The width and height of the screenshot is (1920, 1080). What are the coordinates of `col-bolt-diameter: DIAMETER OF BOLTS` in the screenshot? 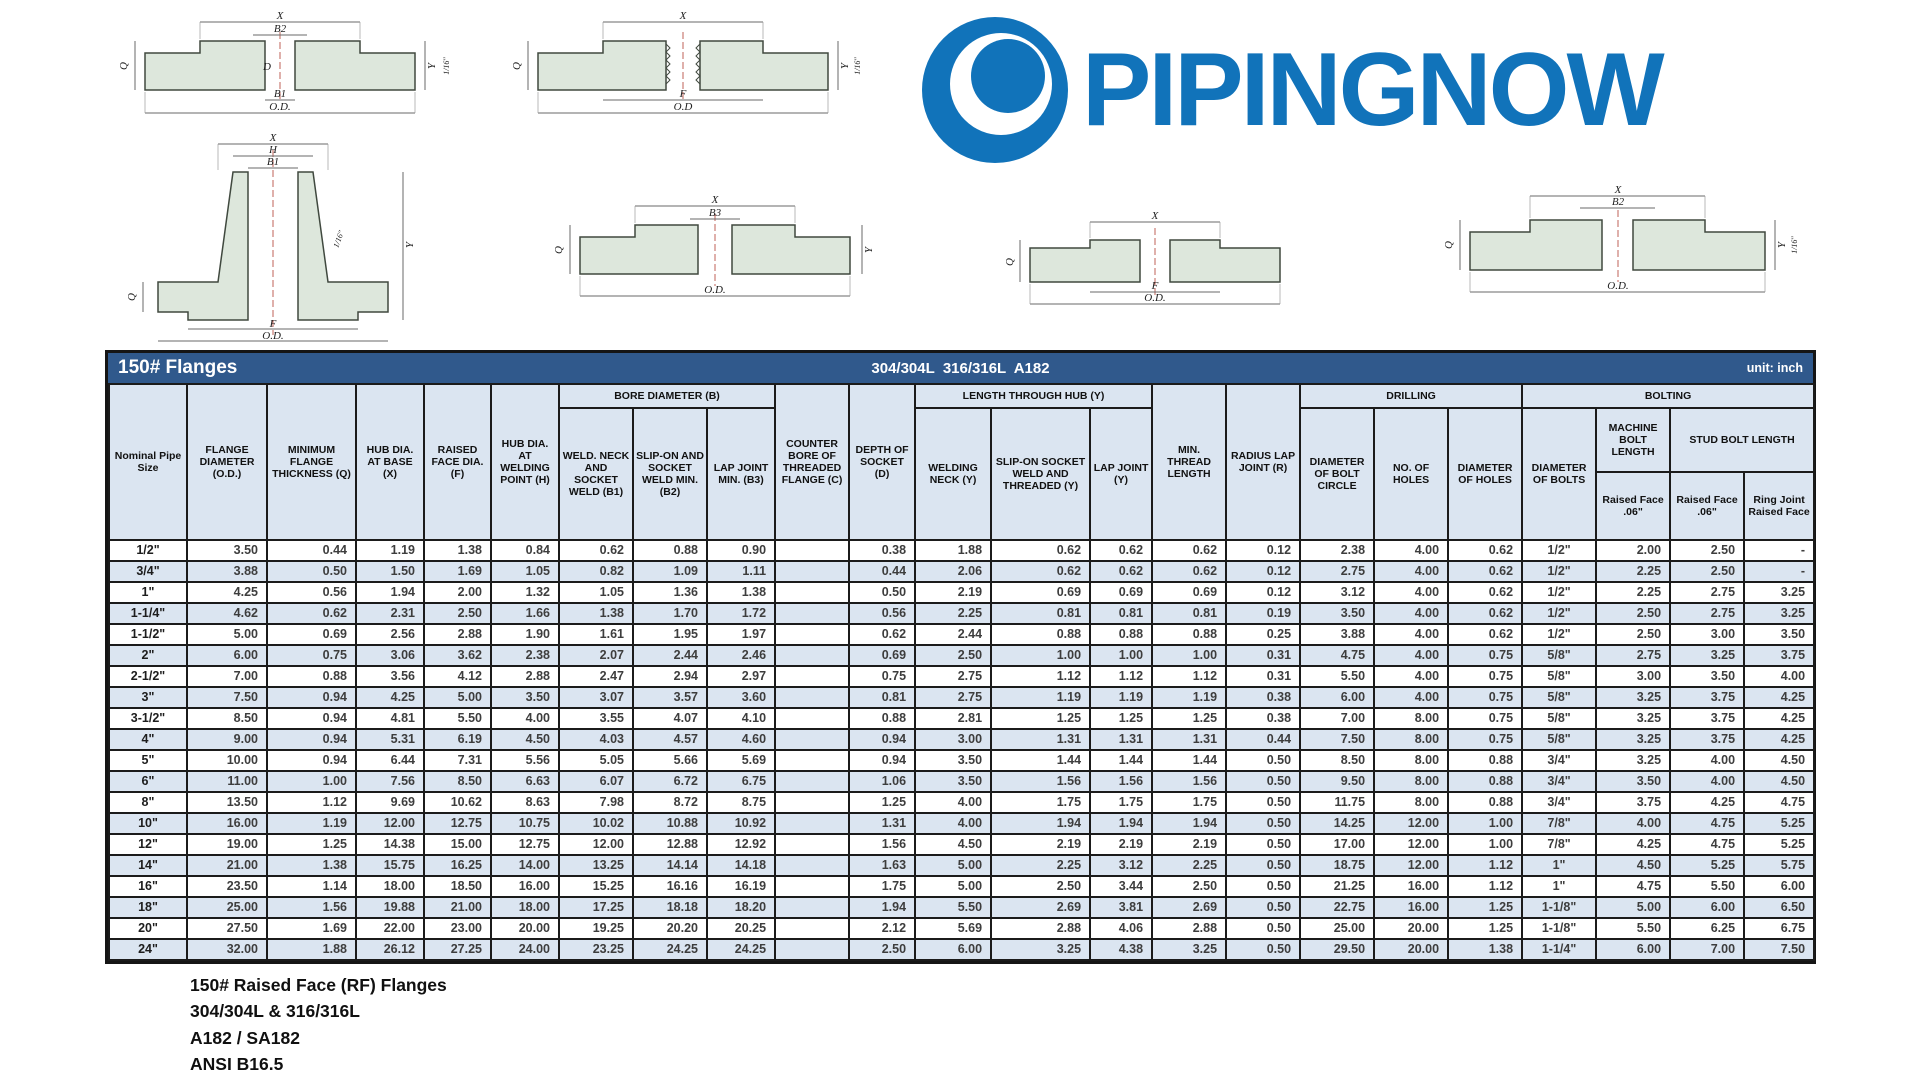 It's located at (1559, 474).